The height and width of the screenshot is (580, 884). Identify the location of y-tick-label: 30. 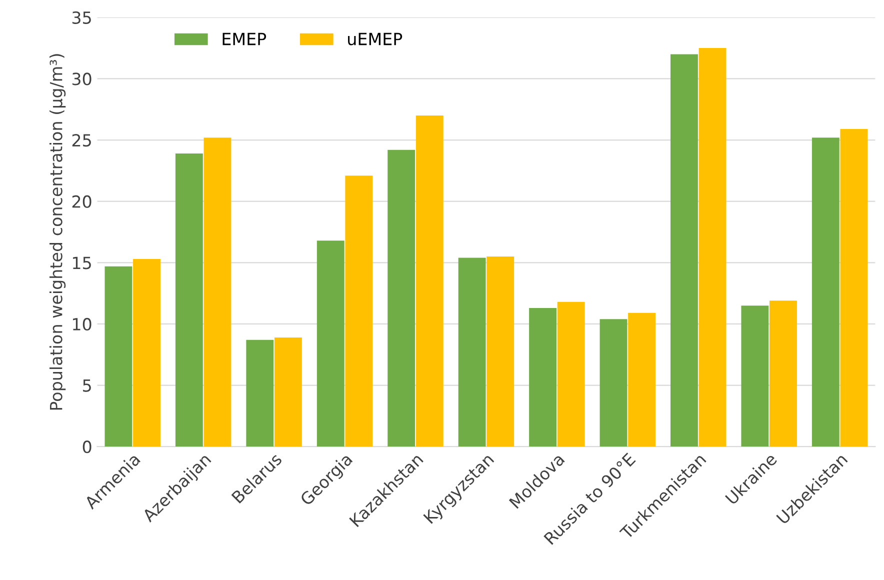
(82, 79).